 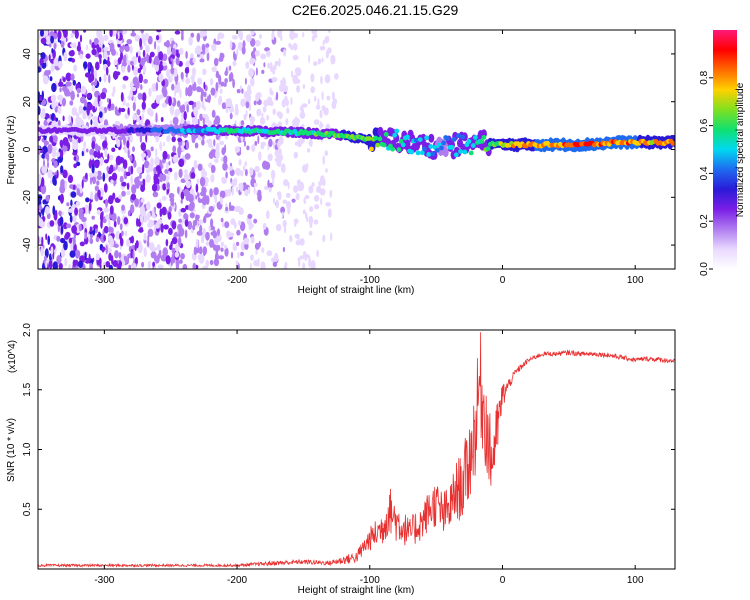 What do you see at coordinates (356, 590) in the screenshot?
I see `snr-x-label: Height of straight line (km)` at bounding box center [356, 590].